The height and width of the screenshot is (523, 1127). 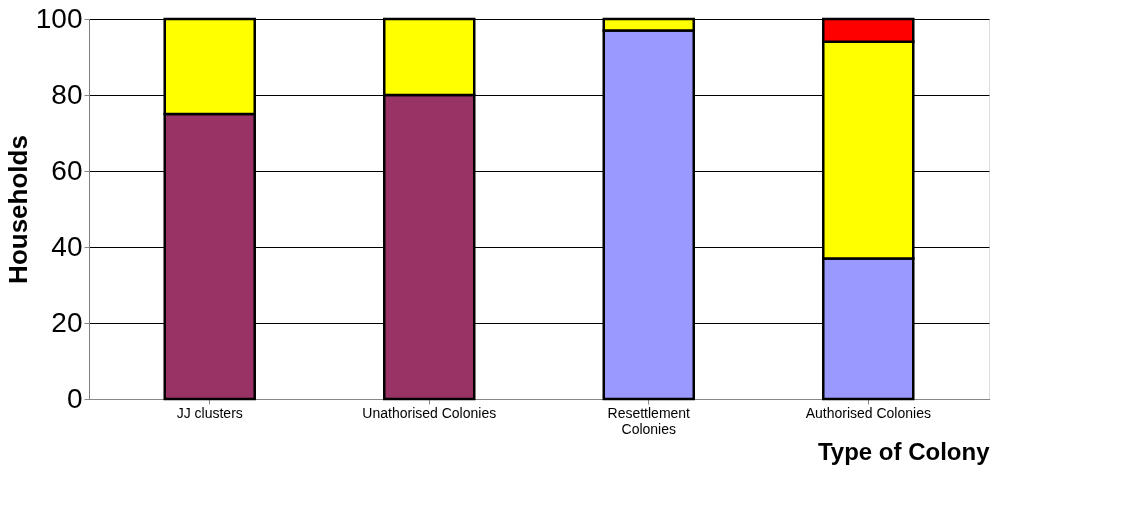 What do you see at coordinates (74, 398) in the screenshot?
I see `y-tick-label: 0` at bounding box center [74, 398].